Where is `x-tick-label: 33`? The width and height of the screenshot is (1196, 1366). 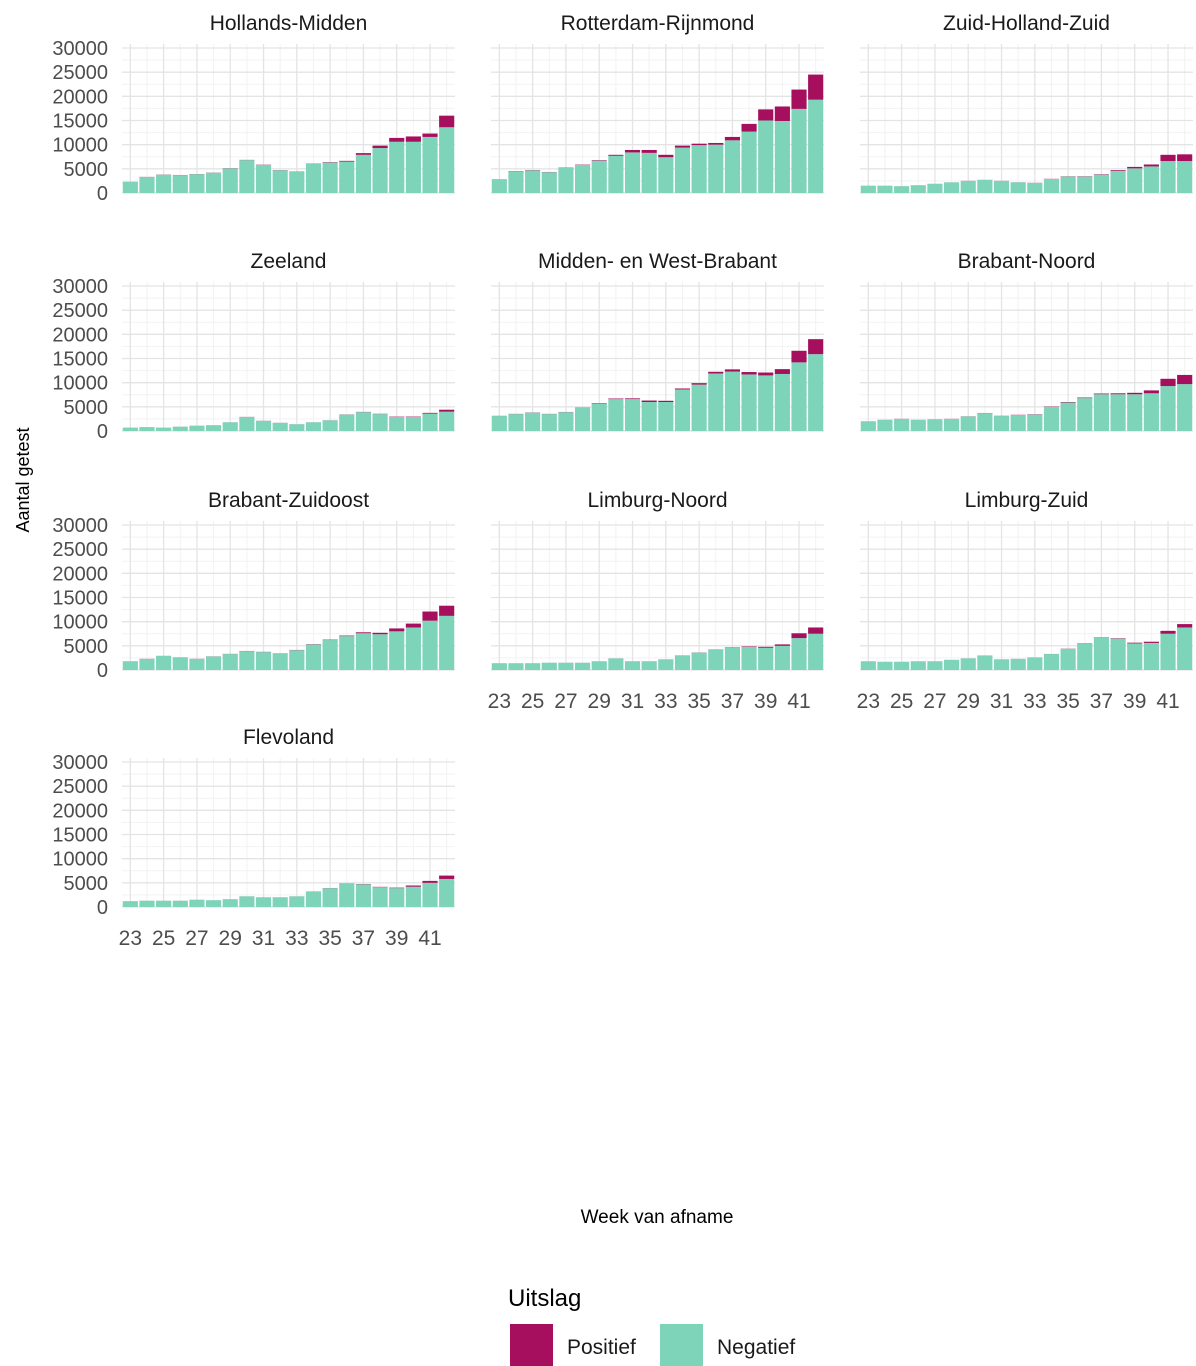
x-tick-label: 33 is located at coordinates (1034, 701).